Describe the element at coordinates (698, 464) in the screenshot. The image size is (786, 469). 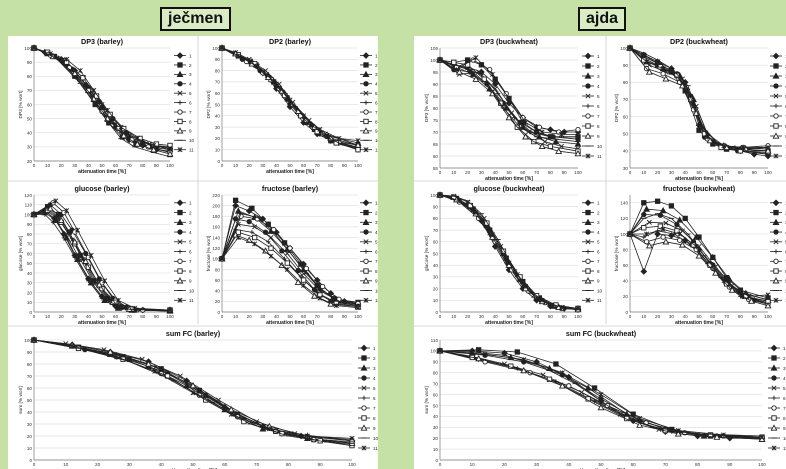
I see `x-tick-label: 80` at that location.